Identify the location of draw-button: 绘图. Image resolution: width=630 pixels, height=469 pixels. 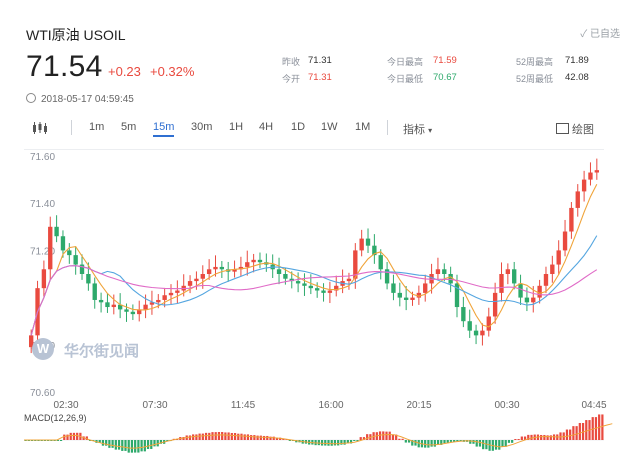
(575, 129).